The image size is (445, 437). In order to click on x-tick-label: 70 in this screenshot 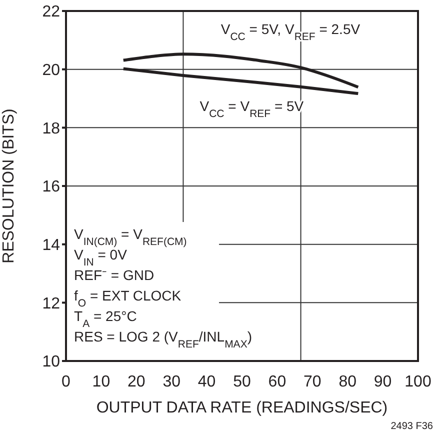, I will do `click(313, 381)`.